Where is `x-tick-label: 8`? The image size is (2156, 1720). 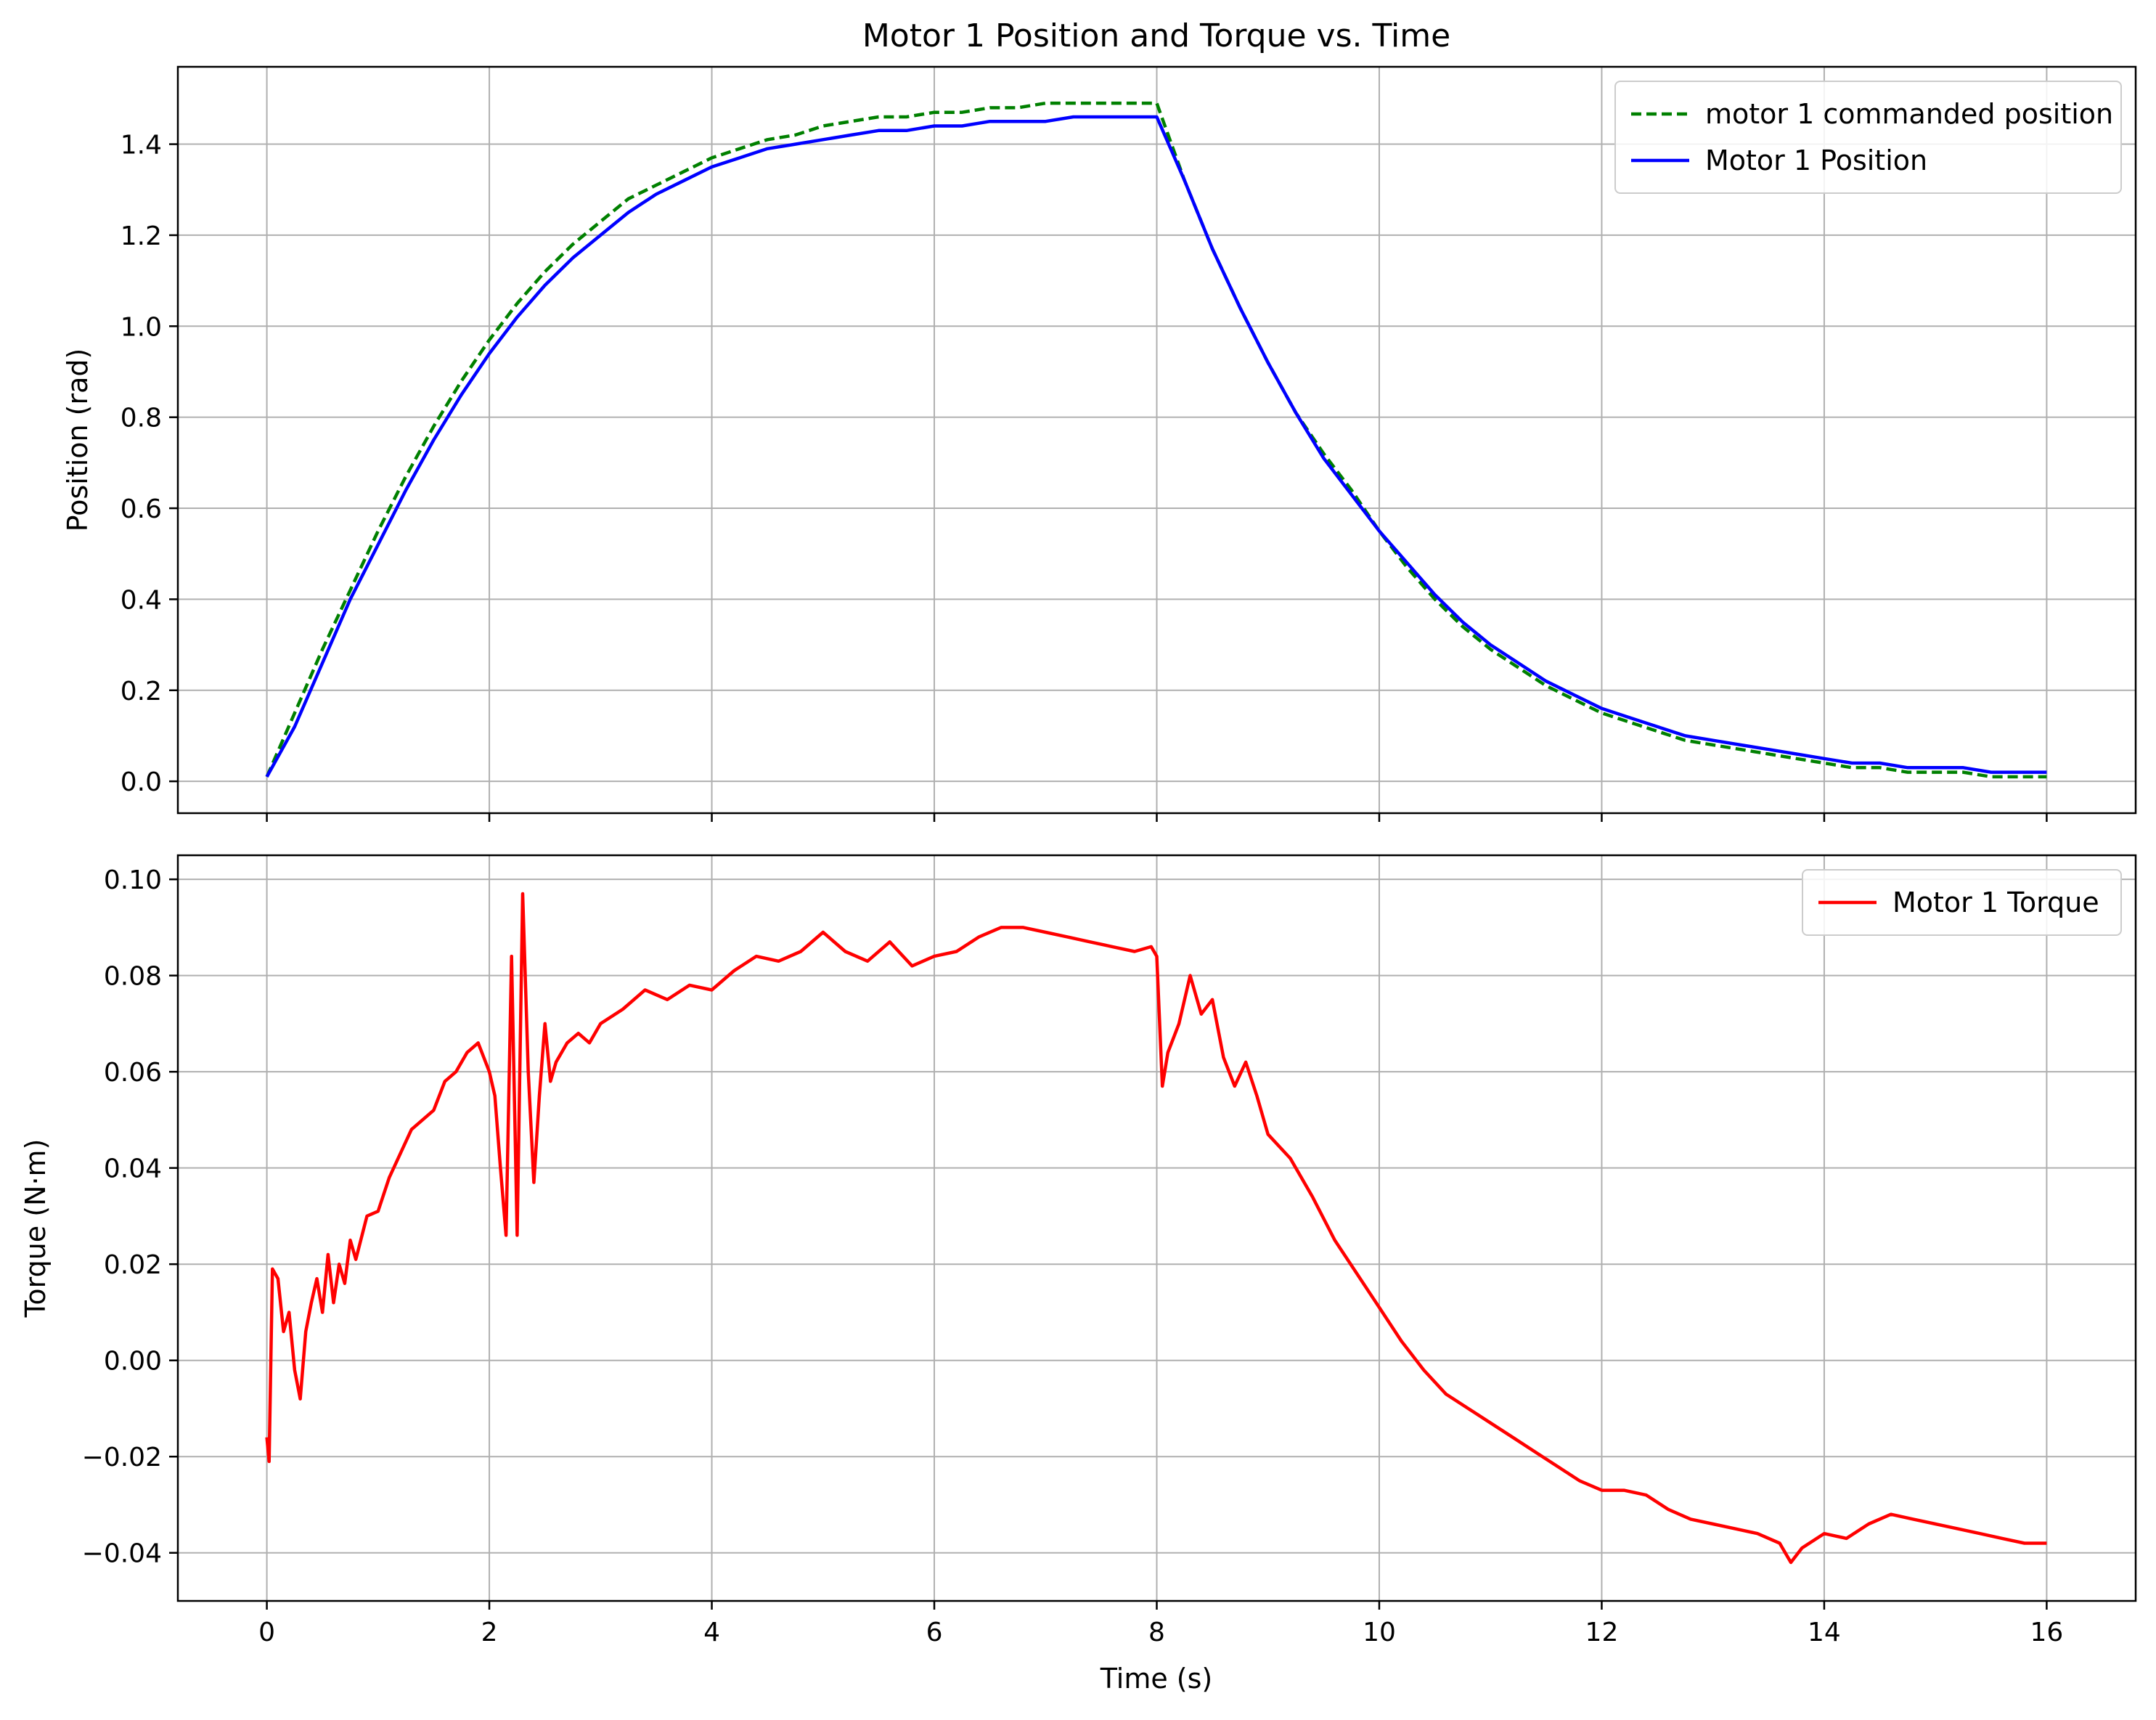 x-tick-label: 8 is located at coordinates (1157, 1632).